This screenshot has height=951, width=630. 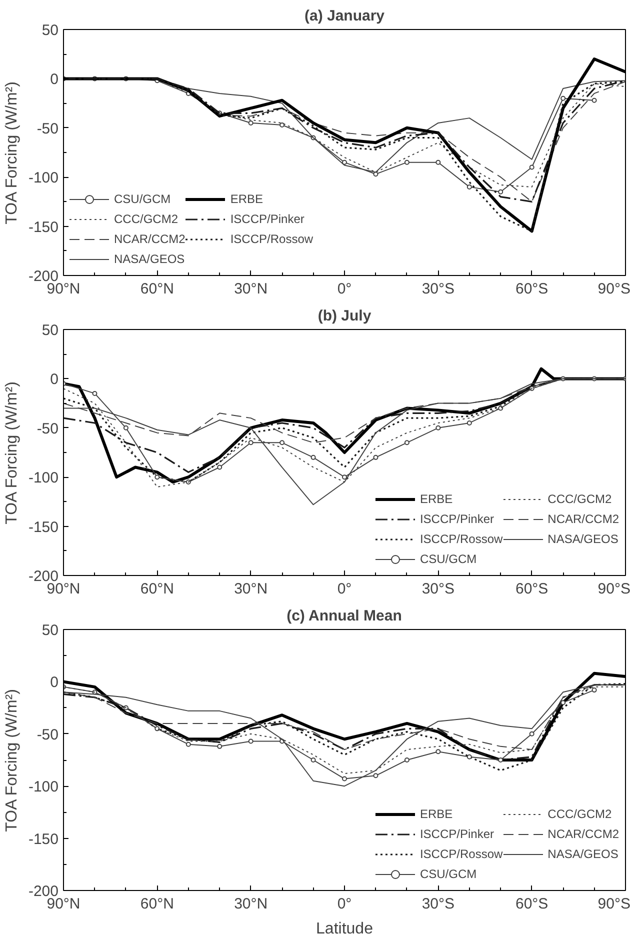 I want to click on chart-title: (c) Annual Mean, so click(x=344, y=616).